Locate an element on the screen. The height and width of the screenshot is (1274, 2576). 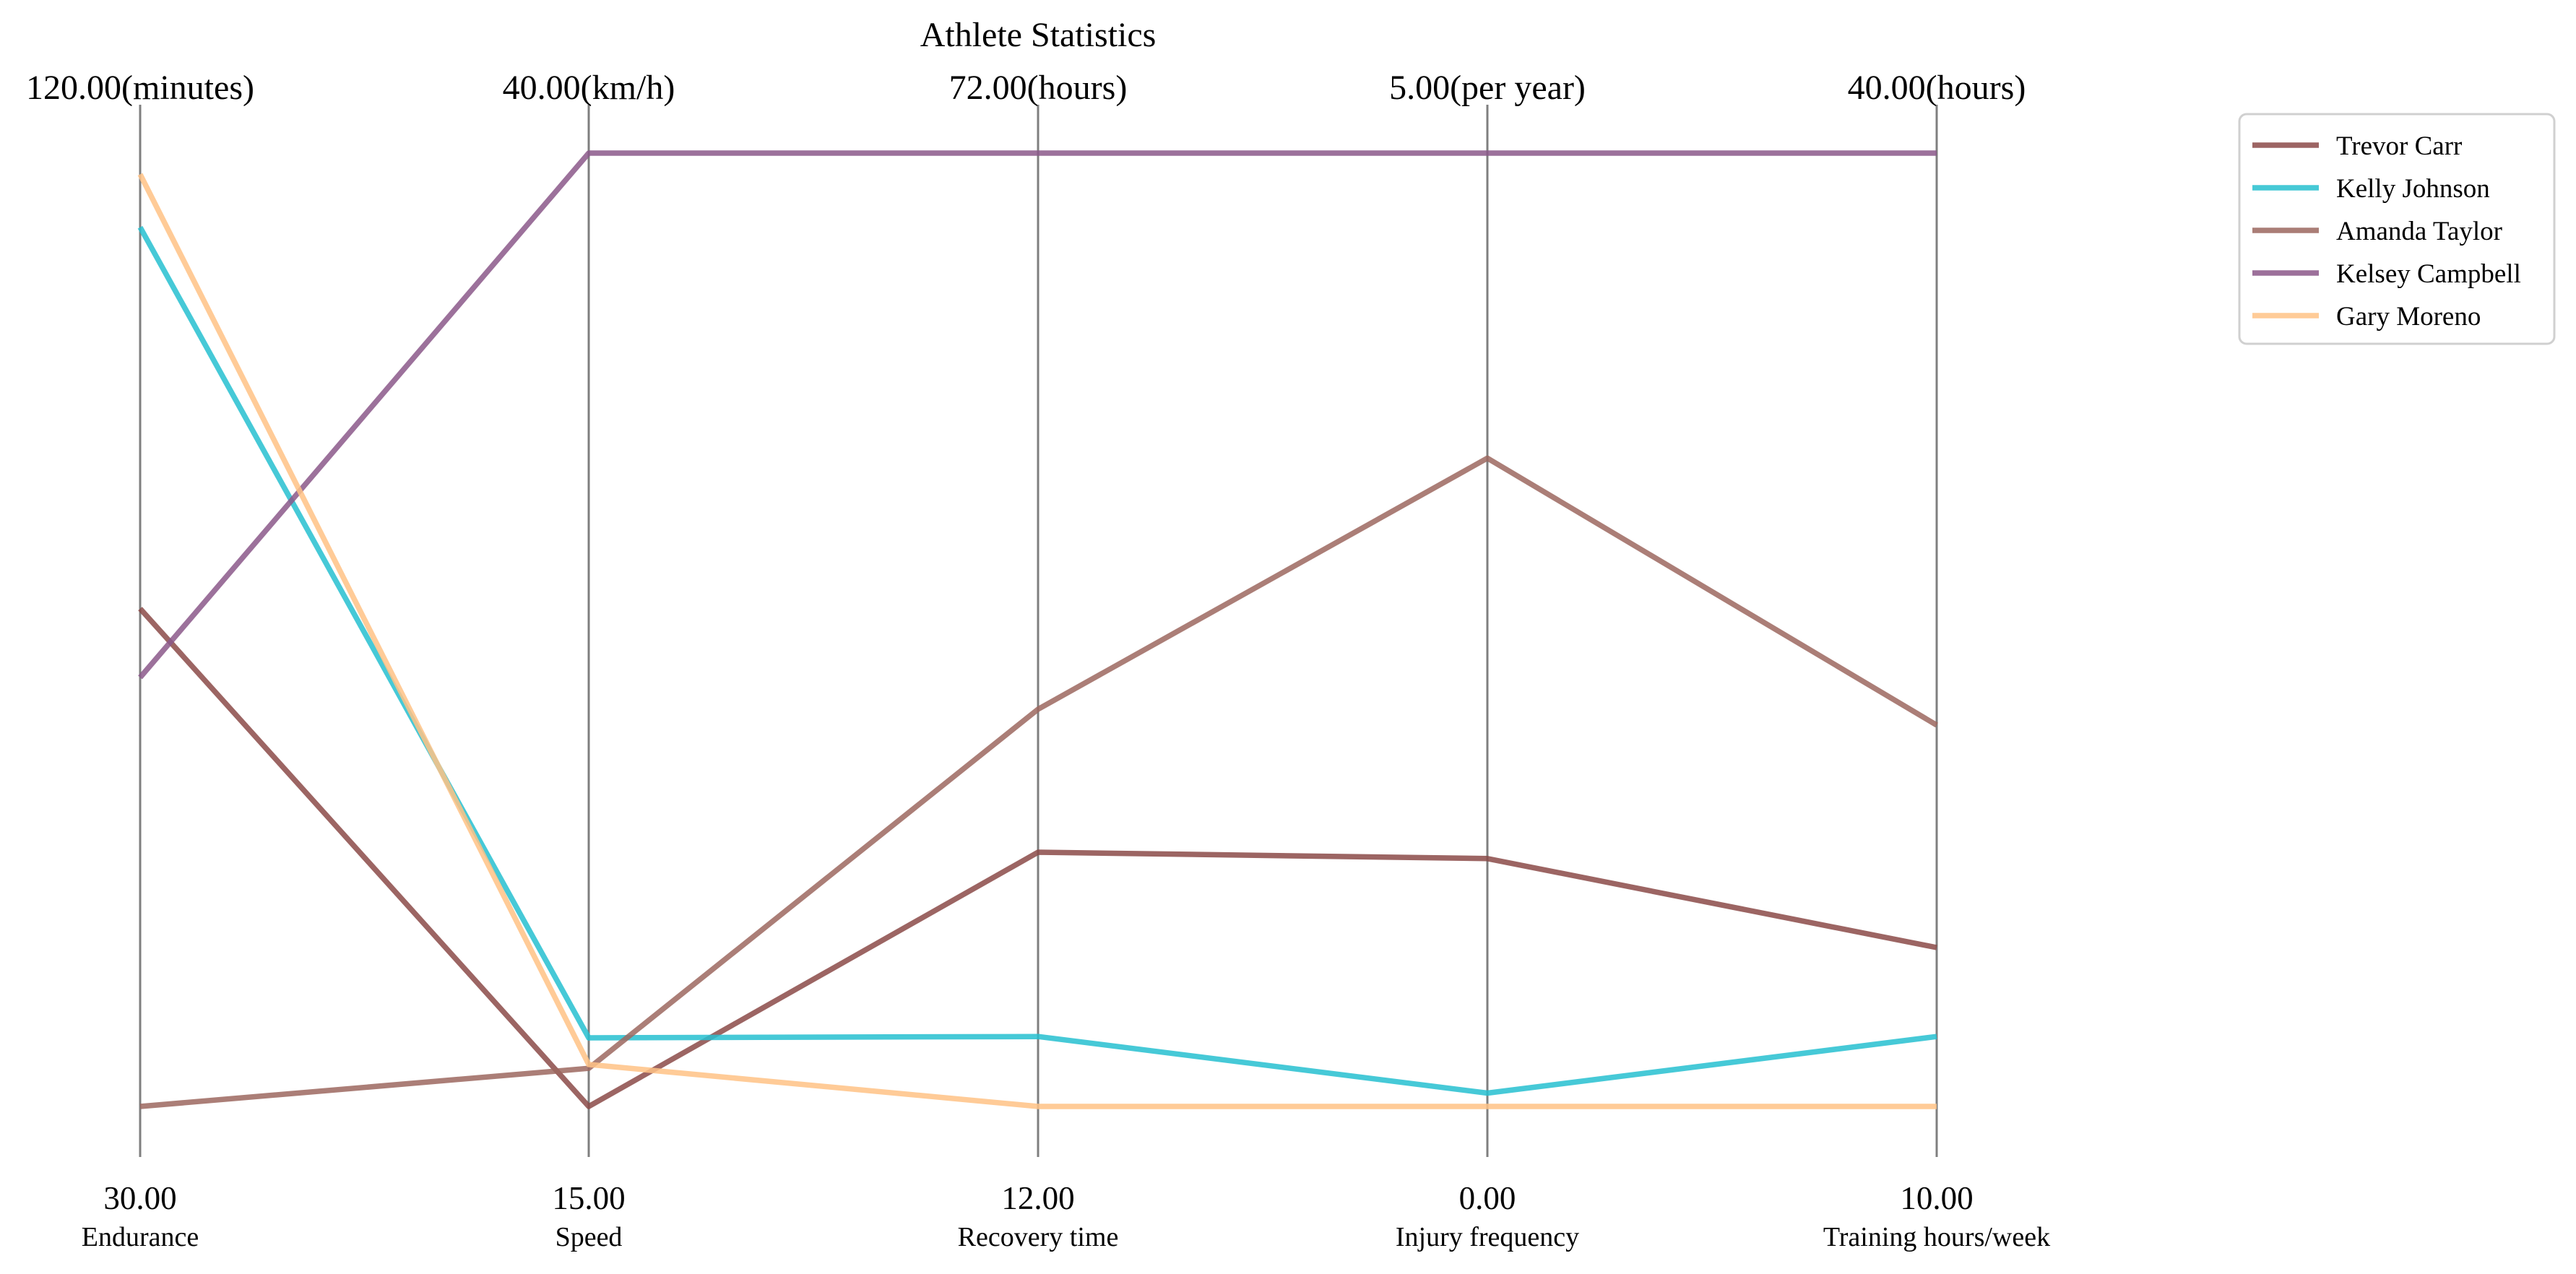
axis-label-0: Endurance is located at coordinates (140, 1237).